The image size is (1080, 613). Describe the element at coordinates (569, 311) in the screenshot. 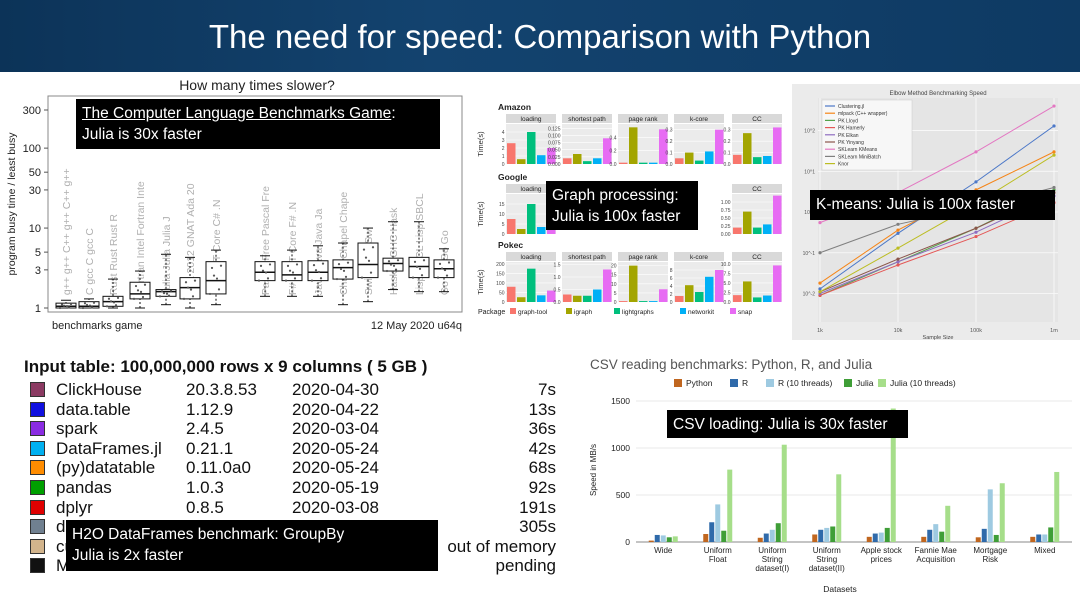

I see `legend-swatch` at that location.